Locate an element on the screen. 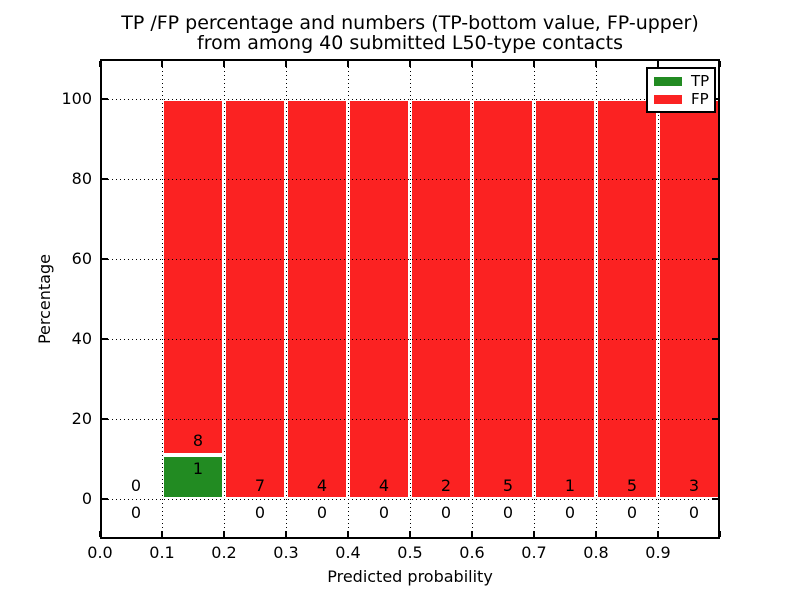 Image resolution: width=800 pixels, height=600 pixels. x-tick-label: 0.4 is located at coordinates (348, 552).